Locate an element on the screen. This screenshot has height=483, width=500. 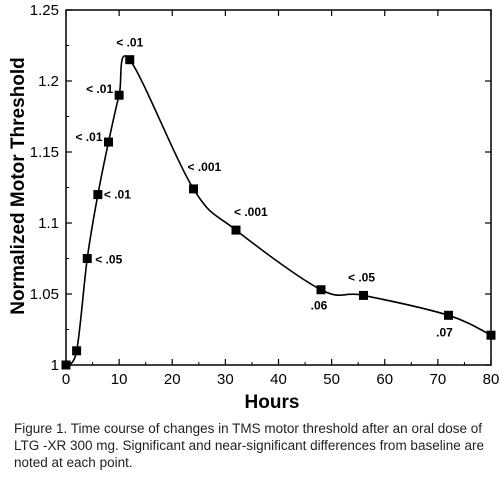
x-tick-label: 80 is located at coordinates (491, 379).